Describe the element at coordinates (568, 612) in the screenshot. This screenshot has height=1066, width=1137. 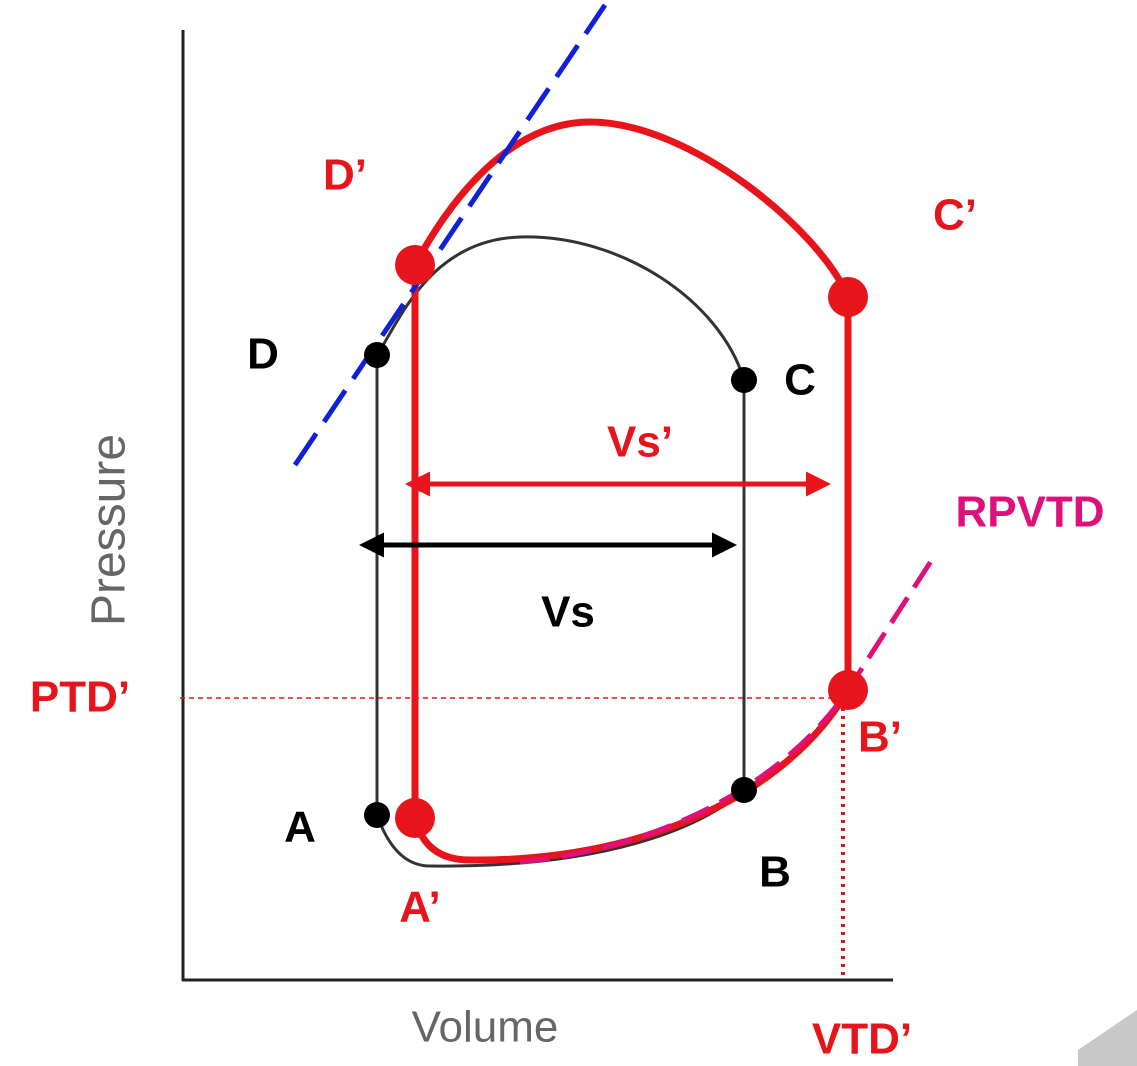
I see `label-vs: Vs` at that location.